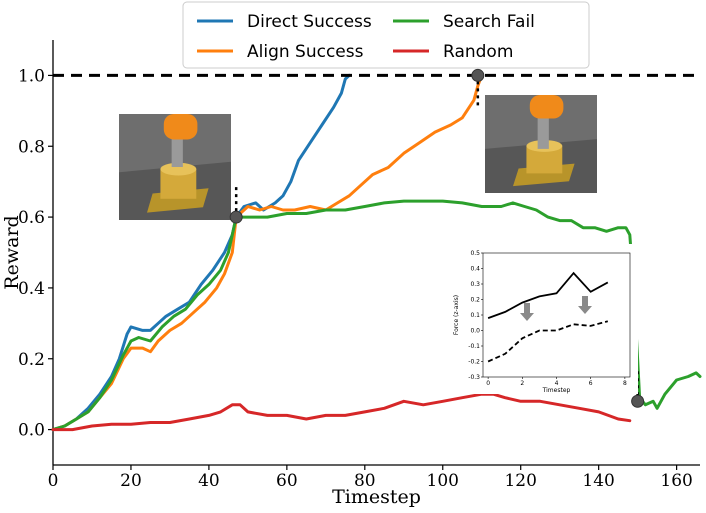  Describe the element at coordinates (585, 305) in the screenshot. I see `inset-arrow-right` at that location.